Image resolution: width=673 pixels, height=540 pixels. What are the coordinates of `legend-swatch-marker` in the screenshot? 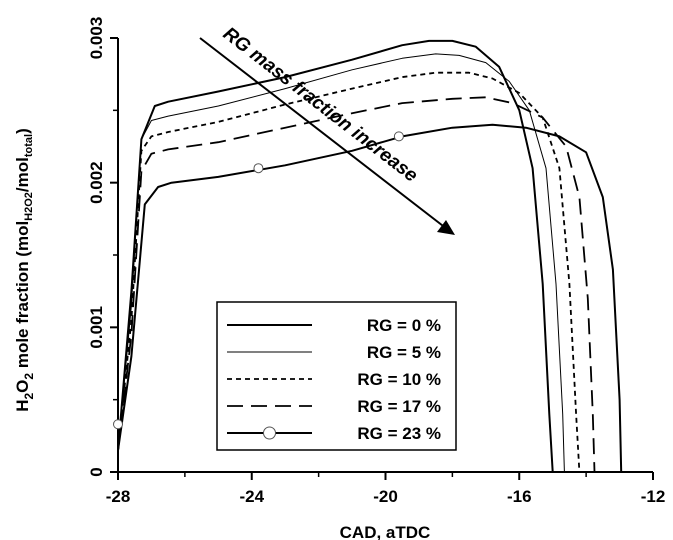 It's located at (269, 433).